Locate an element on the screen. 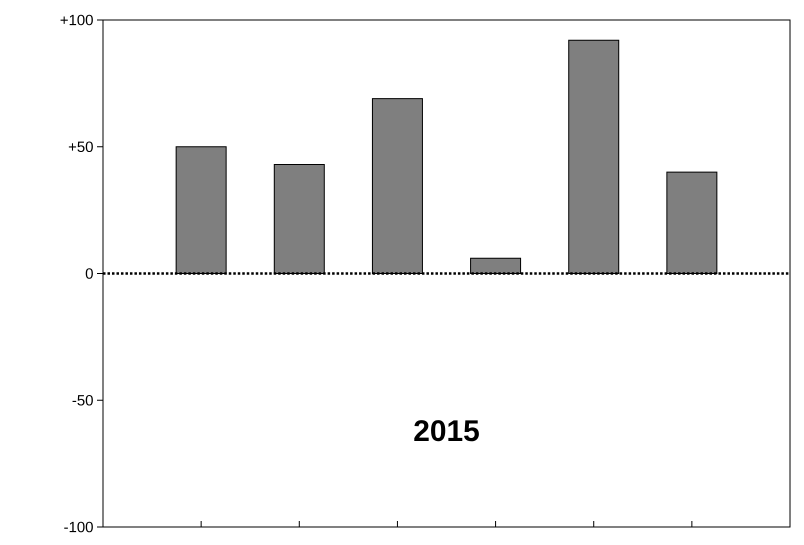 The height and width of the screenshot is (545, 804). y-tick-label: 0 is located at coordinates (89, 273).